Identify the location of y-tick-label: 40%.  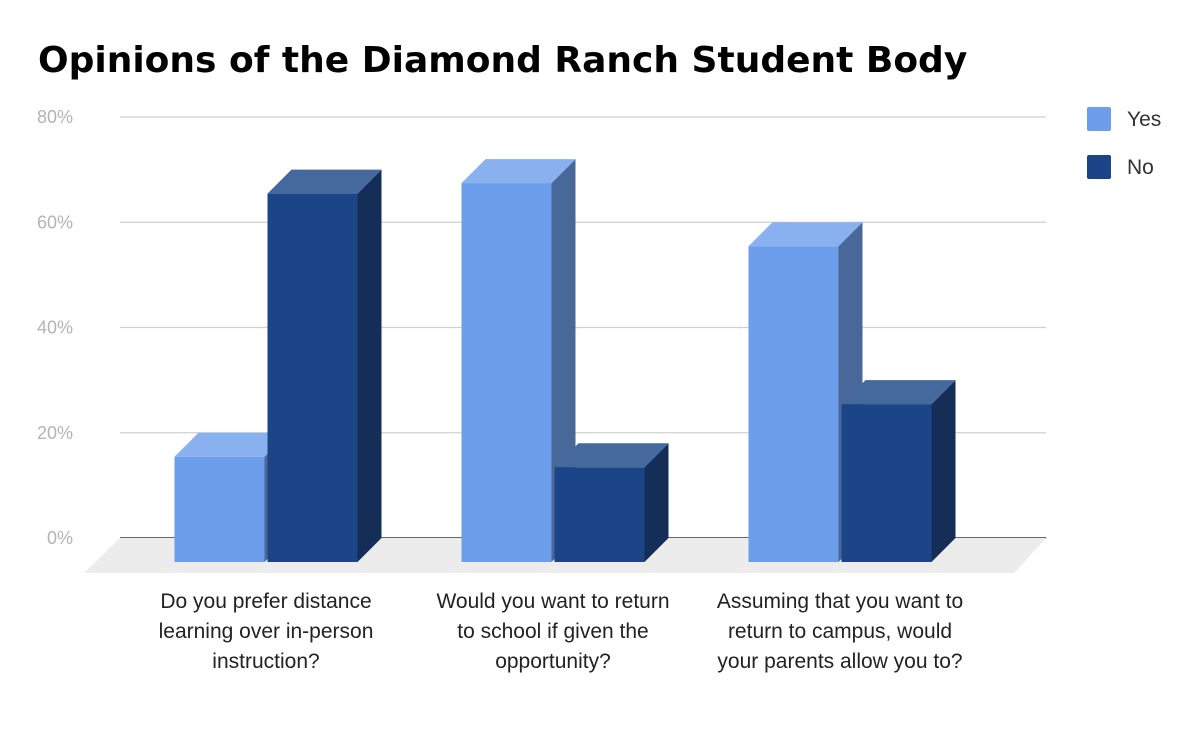
(55, 328).